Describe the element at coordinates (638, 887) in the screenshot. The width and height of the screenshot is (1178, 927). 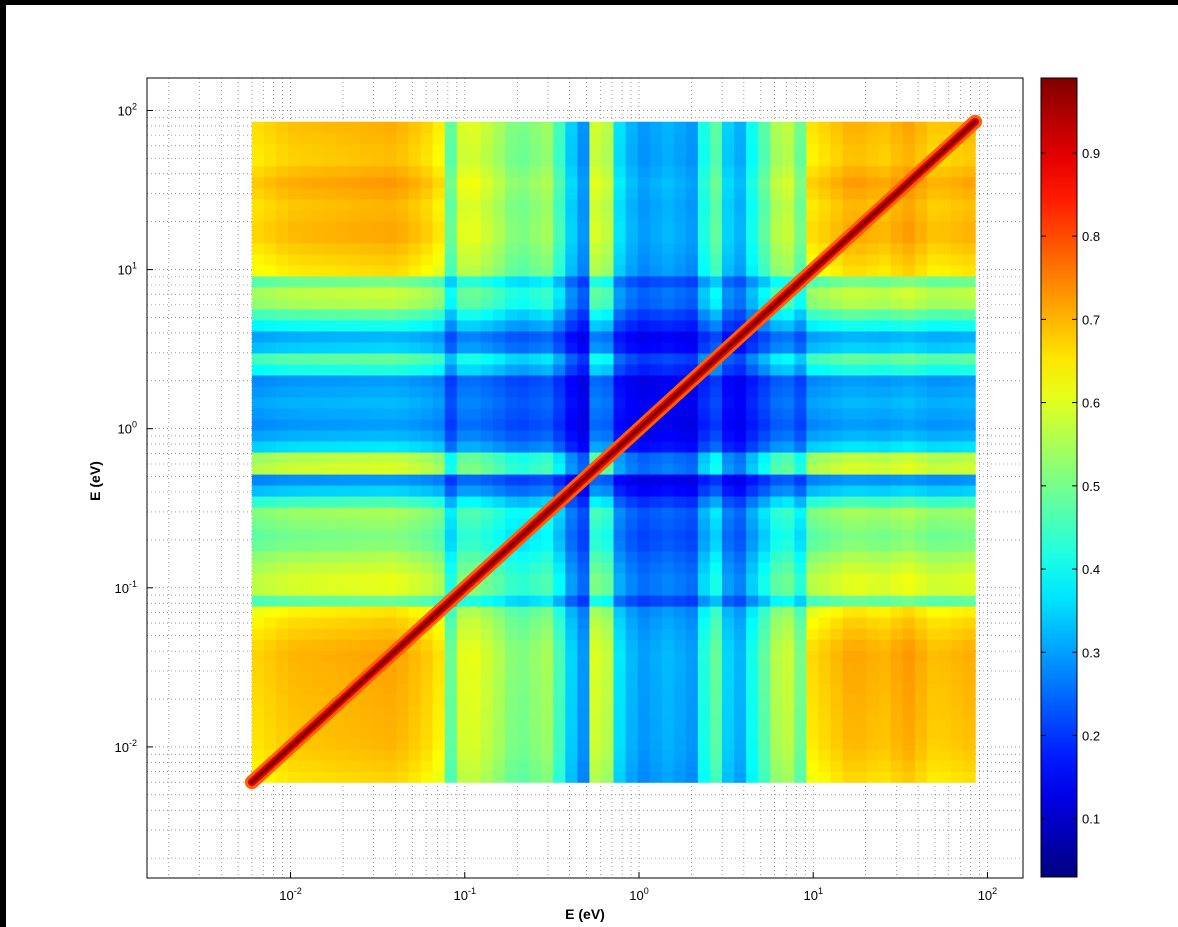
I see `x-axis-ticks: 10-2 10-1 100 101 102` at that location.